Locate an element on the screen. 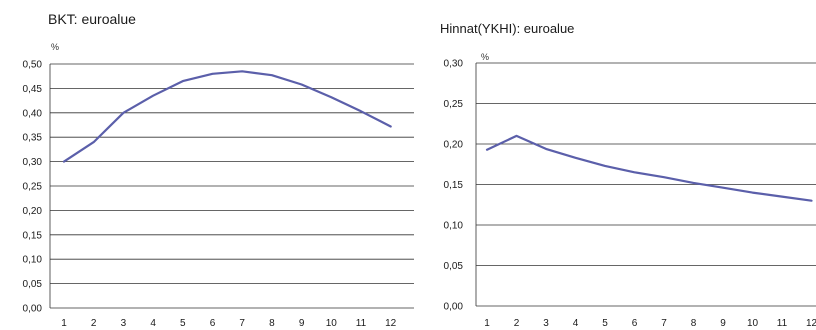 The height and width of the screenshot is (330, 816). chart-title: Hinnat(YKHI): euroalue is located at coordinates (507, 28).